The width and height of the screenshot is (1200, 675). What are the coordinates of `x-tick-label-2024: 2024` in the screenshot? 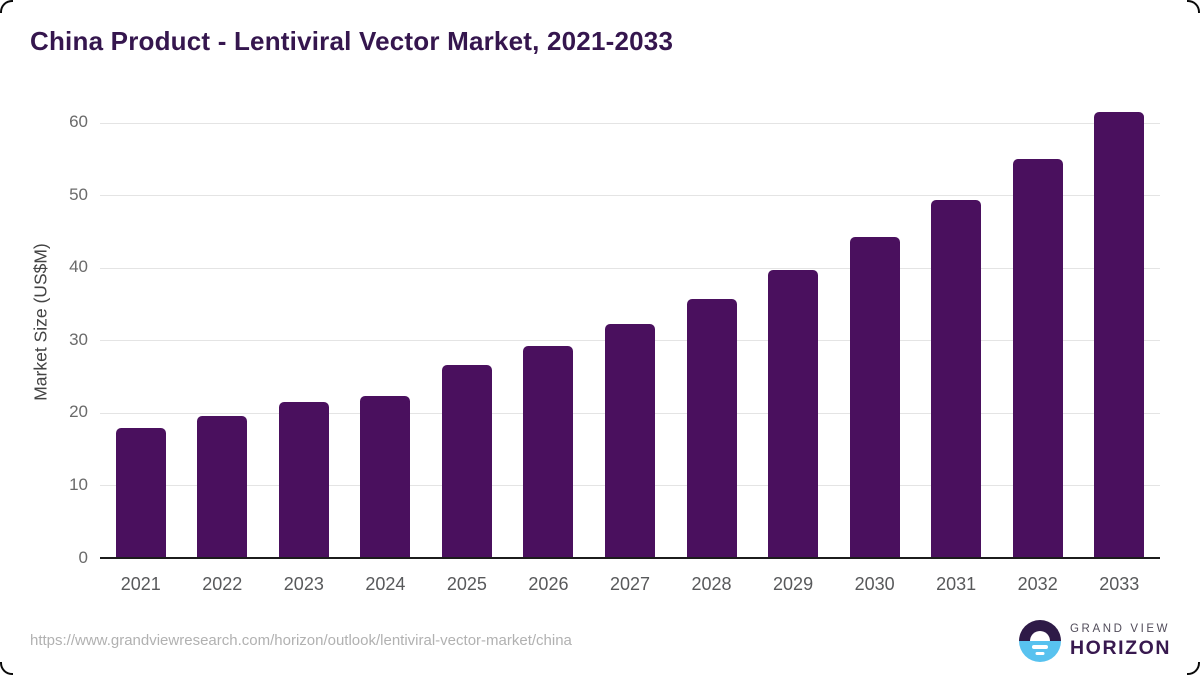 It's located at (385, 584).